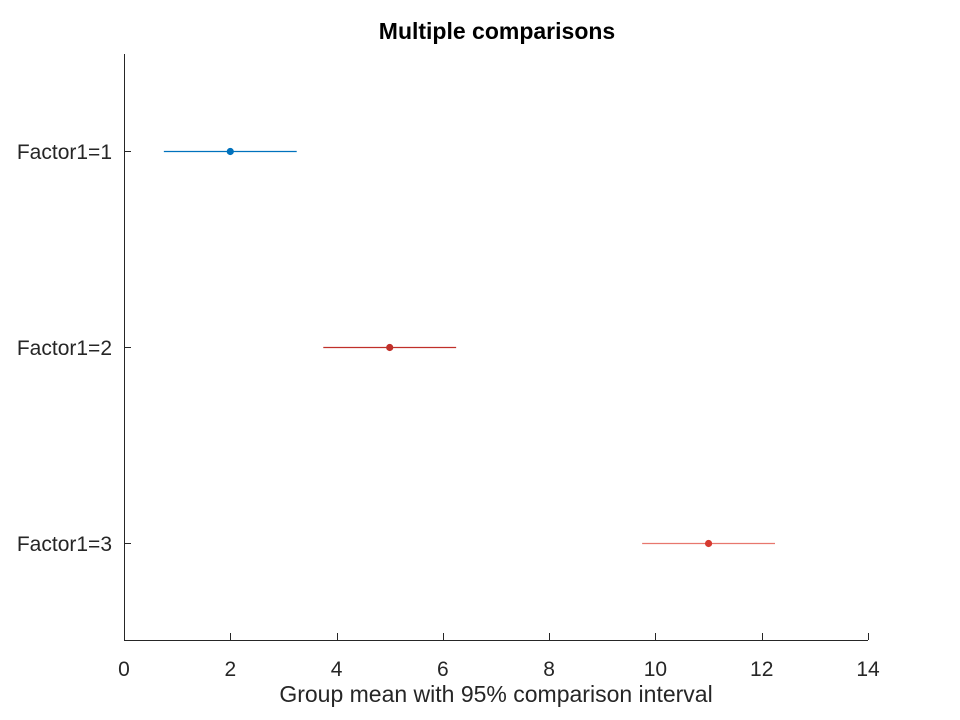  Describe the element at coordinates (761, 669) in the screenshot. I see `x-tick-label: 12` at that location.